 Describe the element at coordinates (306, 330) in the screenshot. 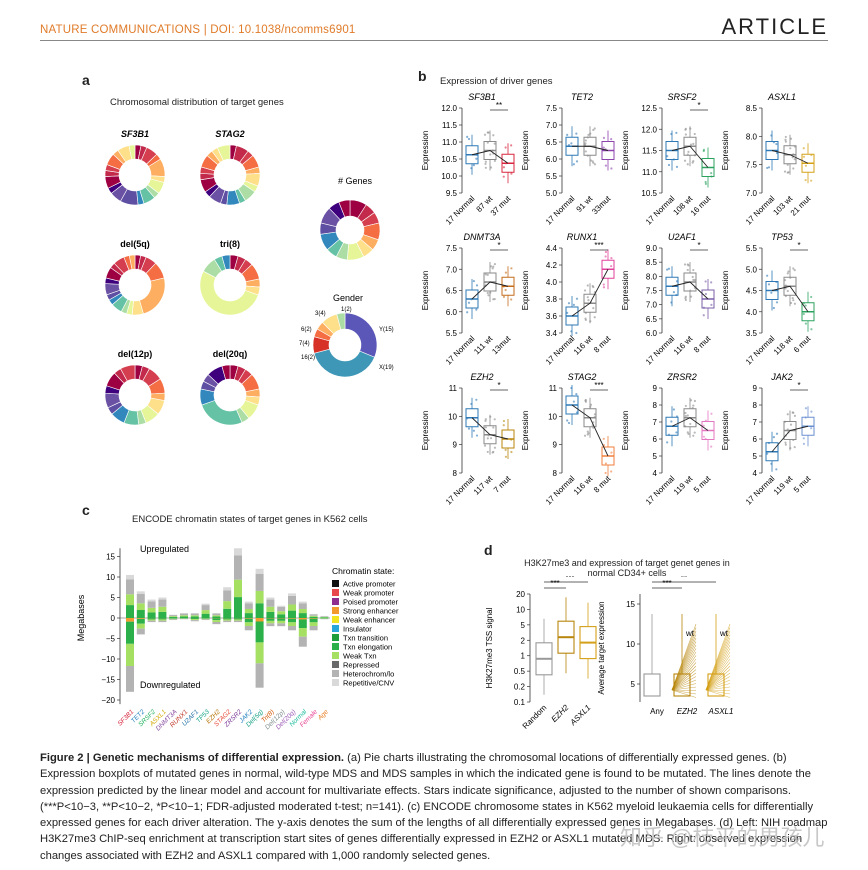

I see `gender-label-c: 6(2)` at that location.